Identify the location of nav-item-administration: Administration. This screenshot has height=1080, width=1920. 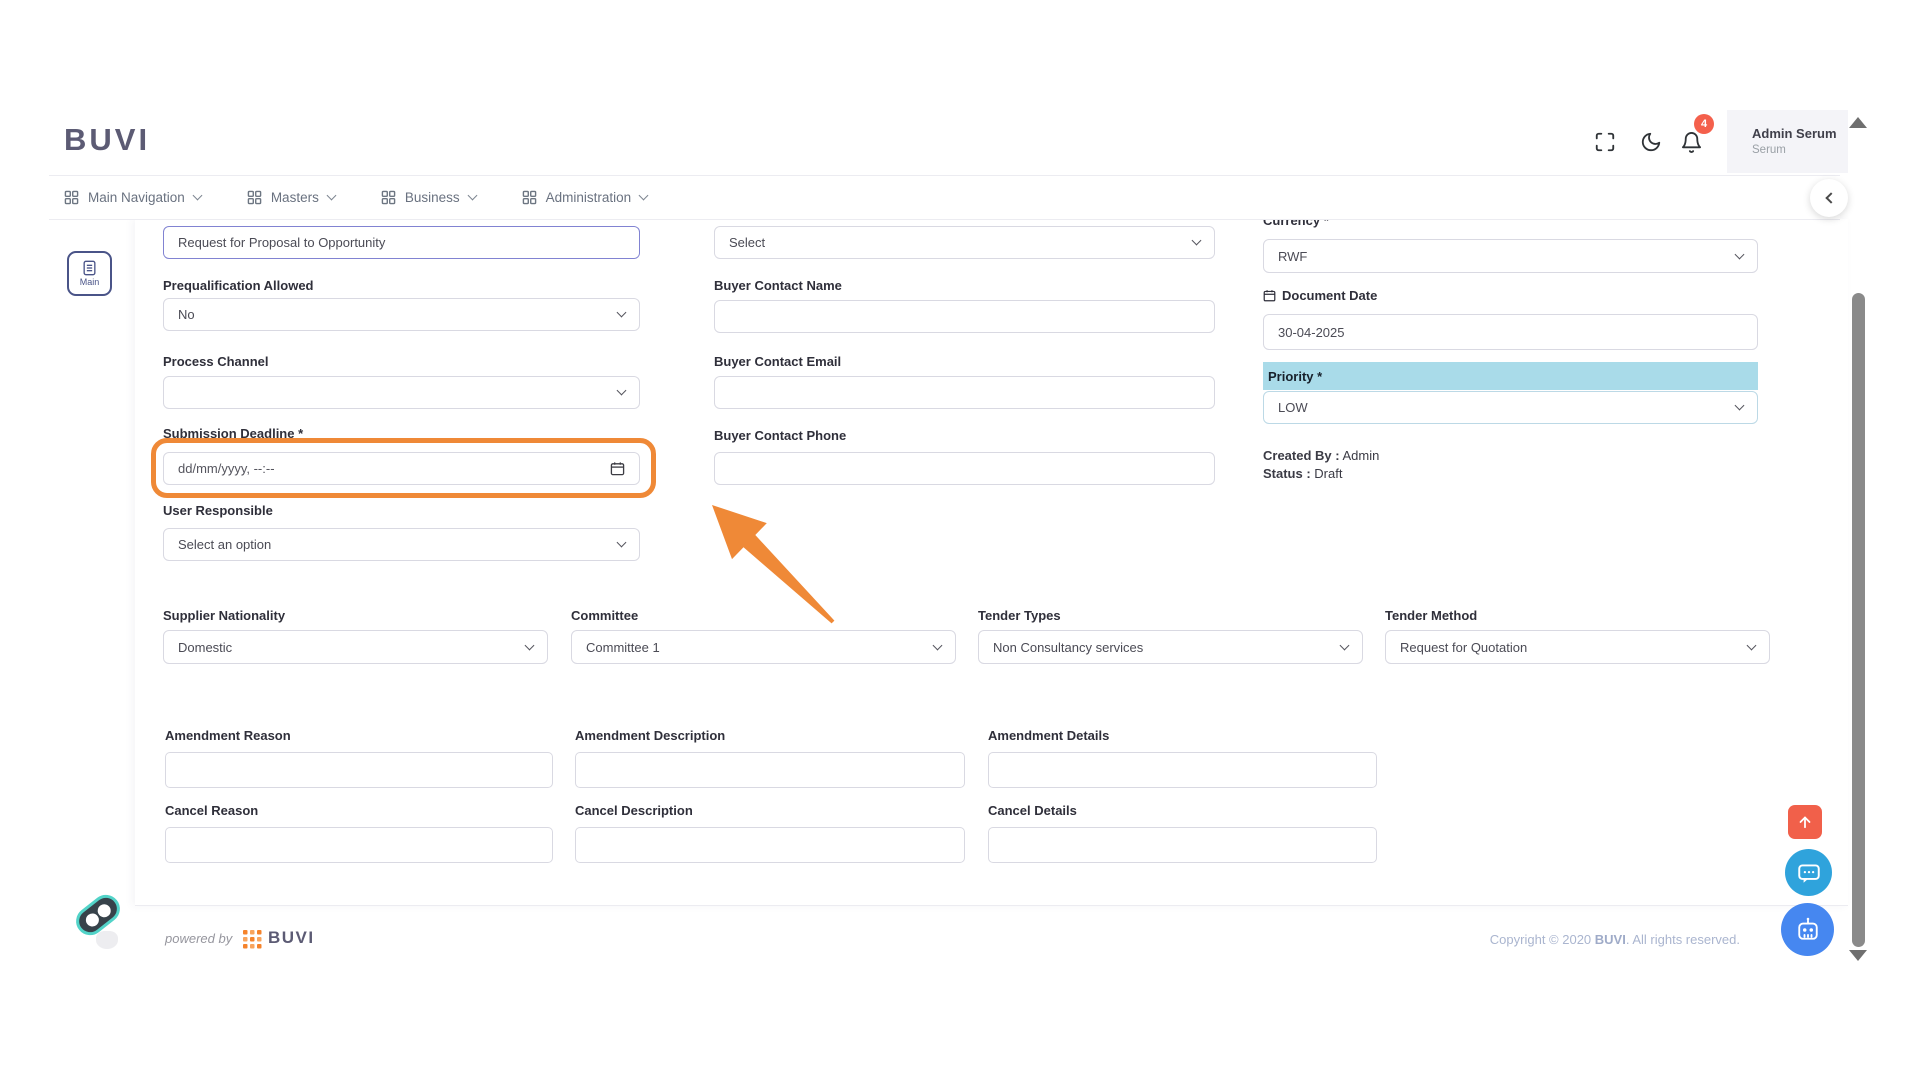
(585, 197).